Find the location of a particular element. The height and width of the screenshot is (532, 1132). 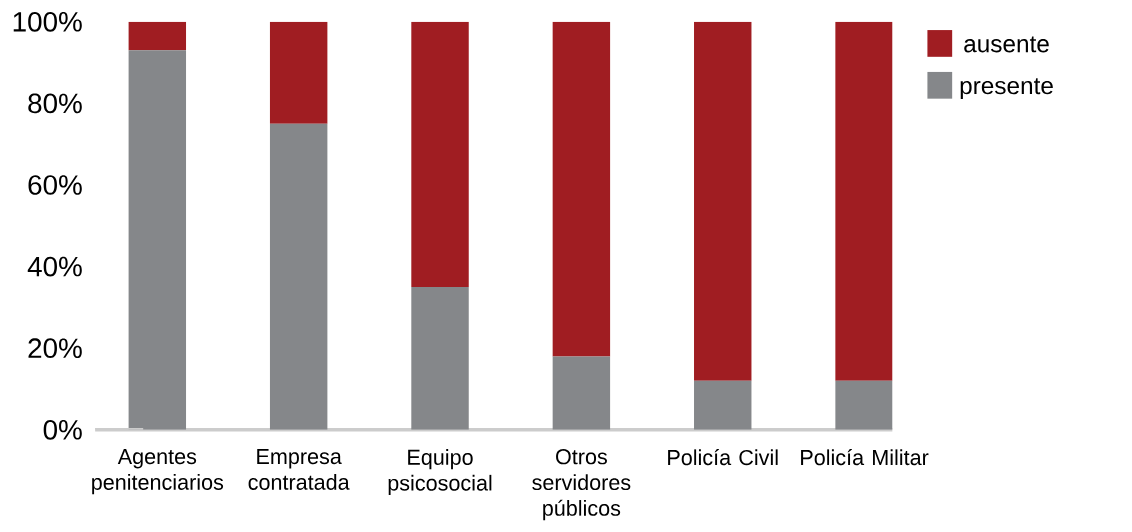

x-tick-label: Empresa contratada is located at coordinates (299, 470).